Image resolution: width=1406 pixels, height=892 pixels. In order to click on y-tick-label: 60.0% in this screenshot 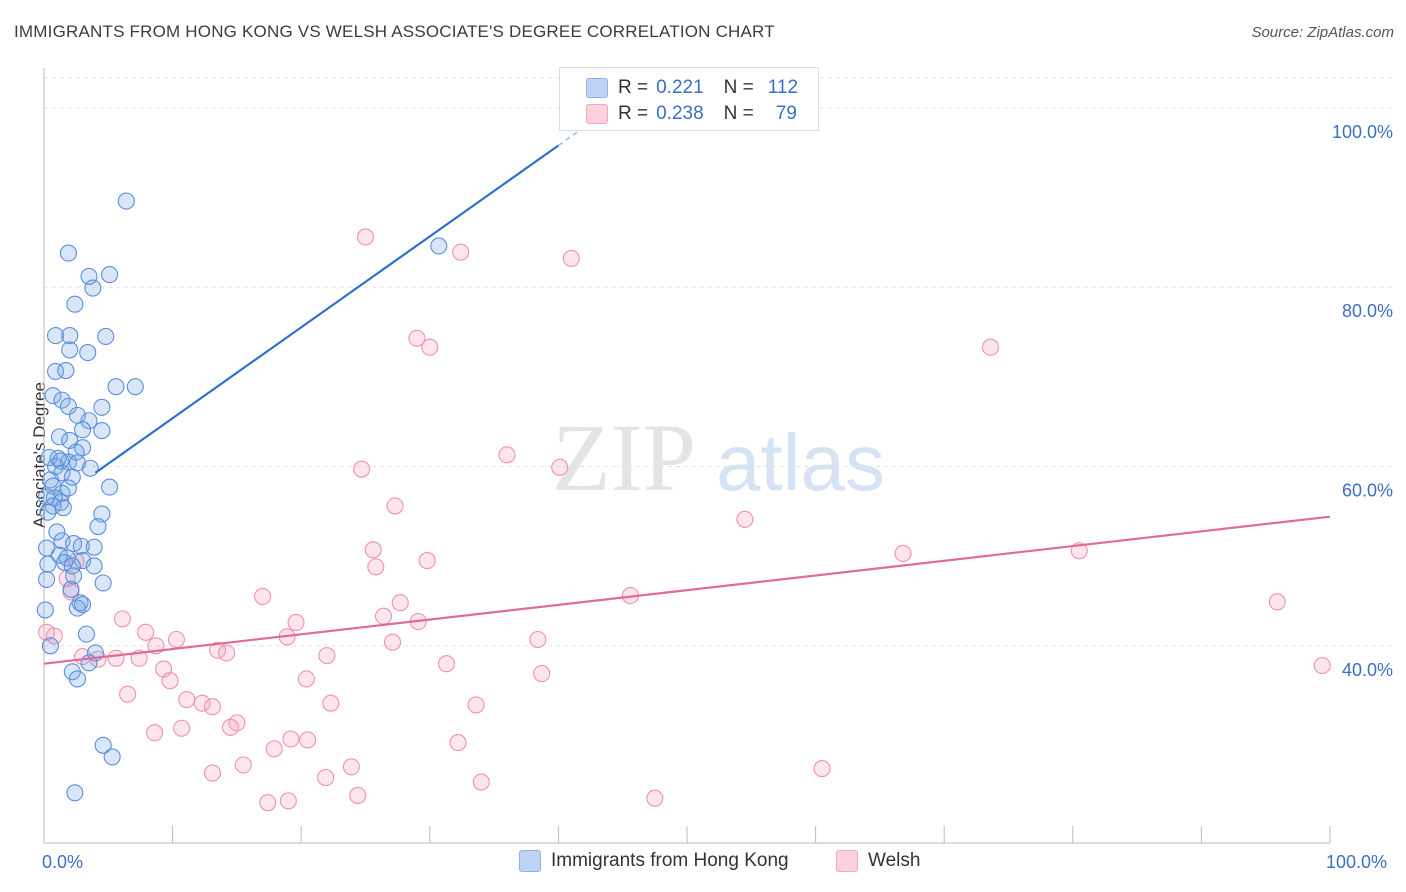, I will do `click(1367, 490)`.